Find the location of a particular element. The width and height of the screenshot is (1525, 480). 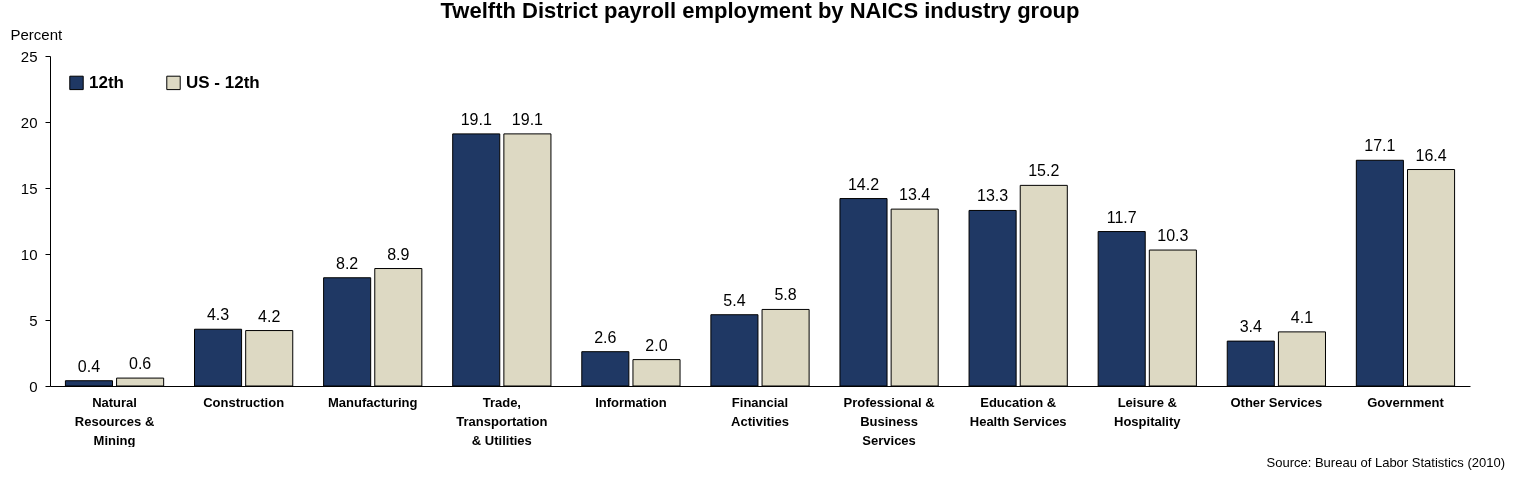

data-label: 0.6 is located at coordinates (140, 364).